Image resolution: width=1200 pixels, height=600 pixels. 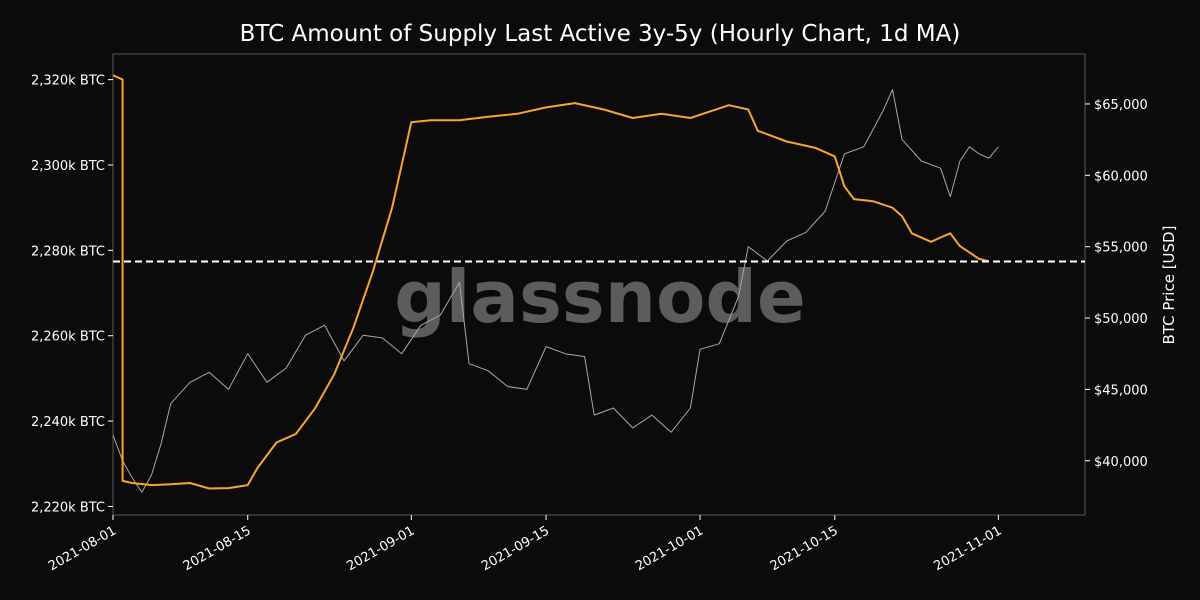 I want to click on right-axis-label: BTC Price [USD], so click(x=1169, y=285).